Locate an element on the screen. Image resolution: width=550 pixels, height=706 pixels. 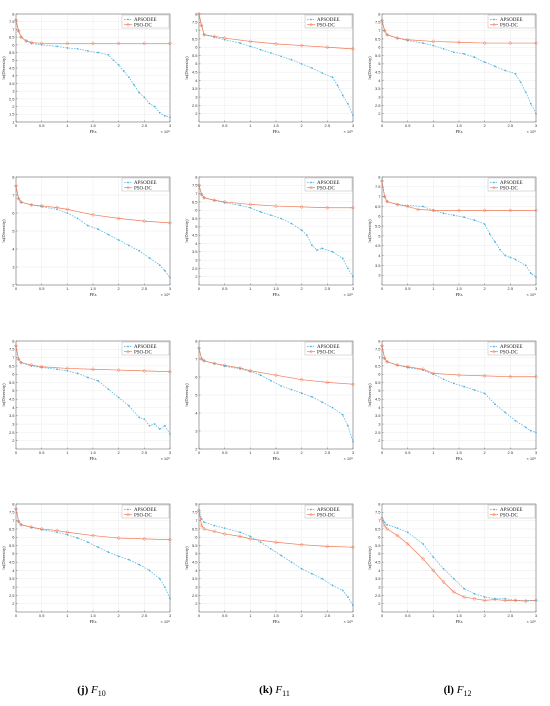
x-tick-label: 0.5 is located at coordinates (42, 452).